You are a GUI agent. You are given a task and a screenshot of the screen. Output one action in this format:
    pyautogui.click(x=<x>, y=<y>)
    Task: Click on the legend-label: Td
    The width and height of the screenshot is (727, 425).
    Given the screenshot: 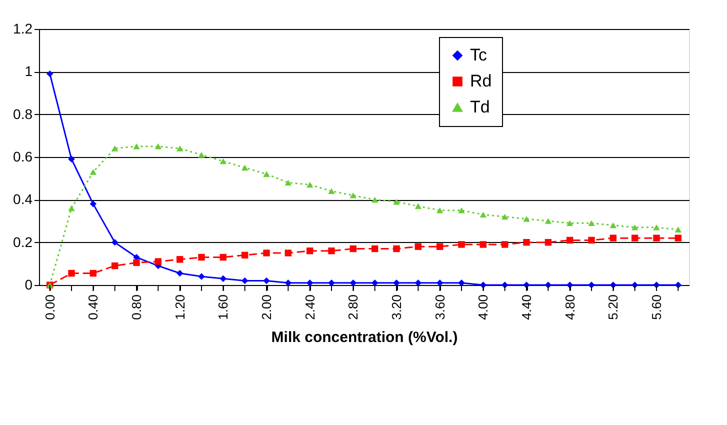 What is the action you would take?
    pyautogui.click(x=480, y=107)
    